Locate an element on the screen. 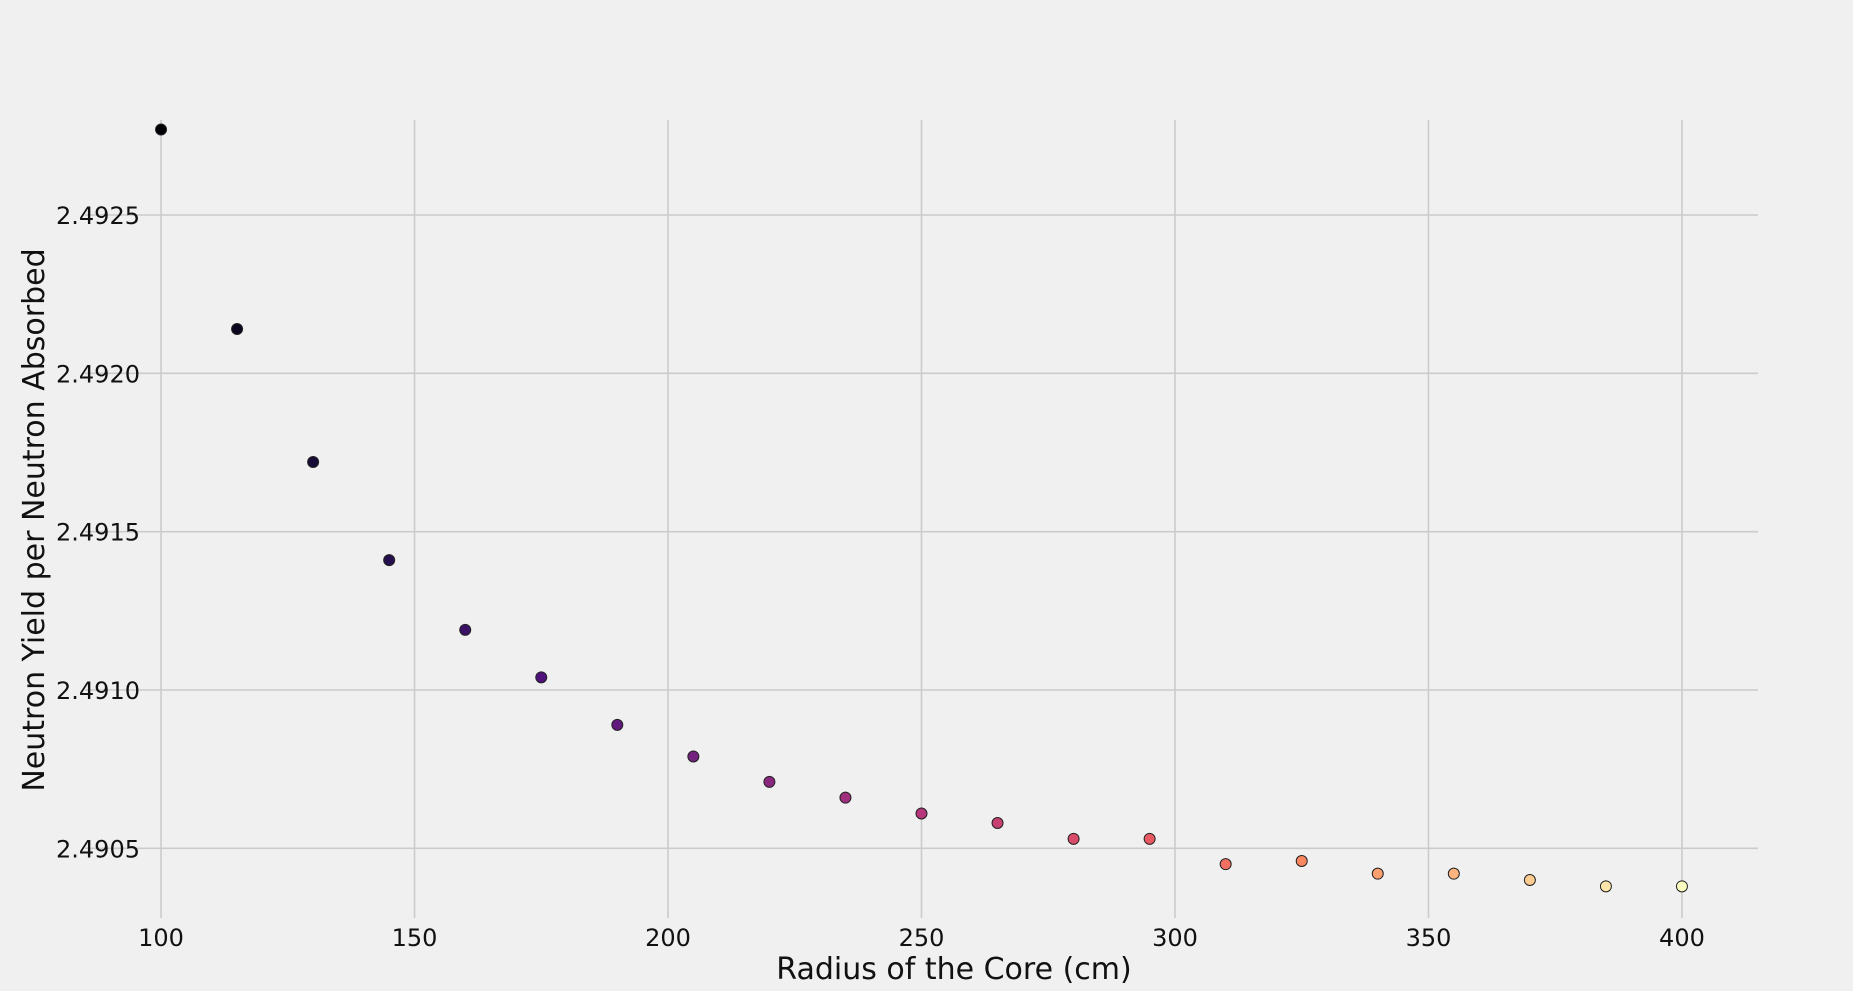  x-tick-label: 250 is located at coordinates (922, 938).